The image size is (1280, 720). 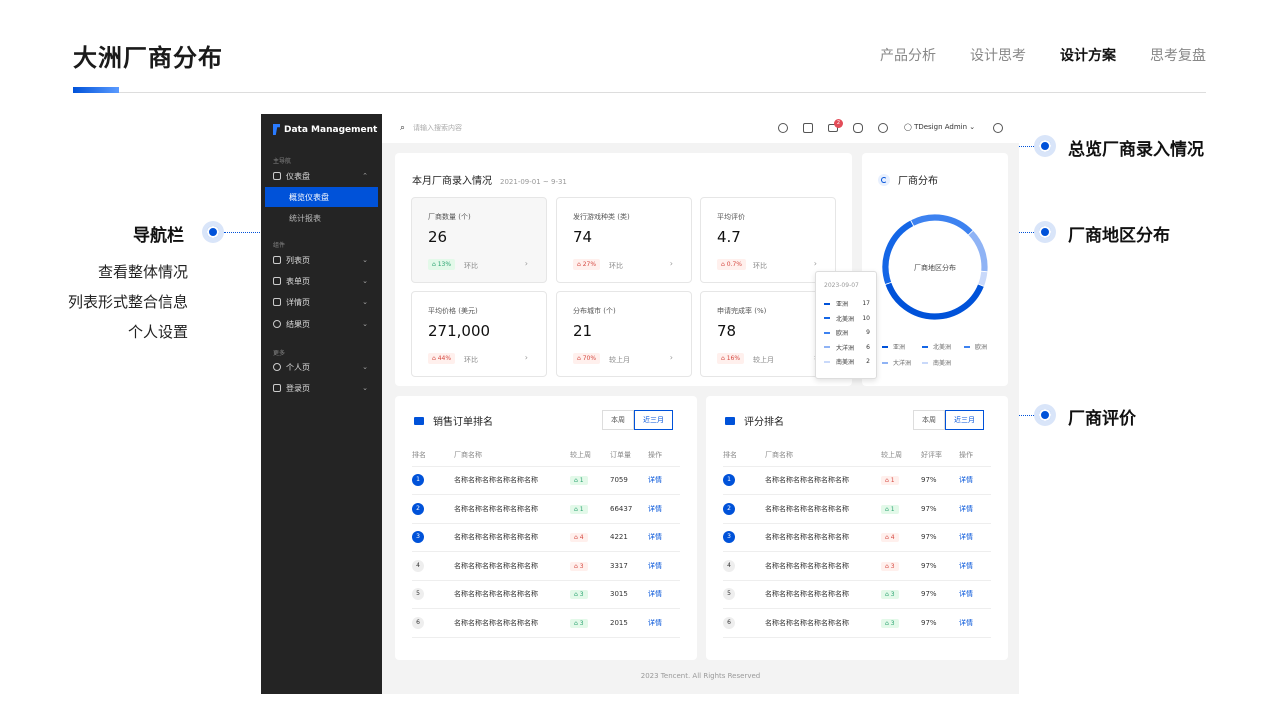 What do you see at coordinates (896, 363) in the screenshot?
I see `legend-item: 大洋洲` at bounding box center [896, 363].